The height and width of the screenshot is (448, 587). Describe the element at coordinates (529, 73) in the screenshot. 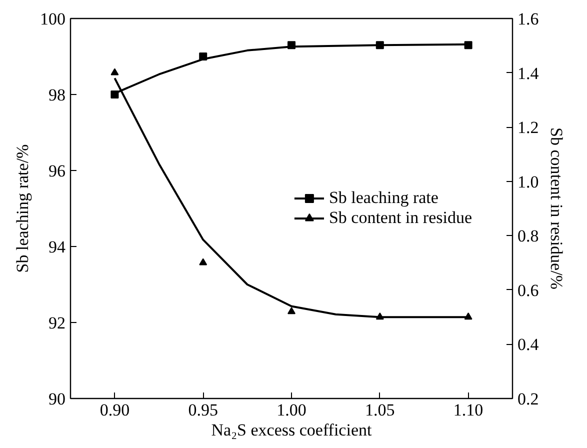

I see `y2-tick-label: 1.4` at that location.